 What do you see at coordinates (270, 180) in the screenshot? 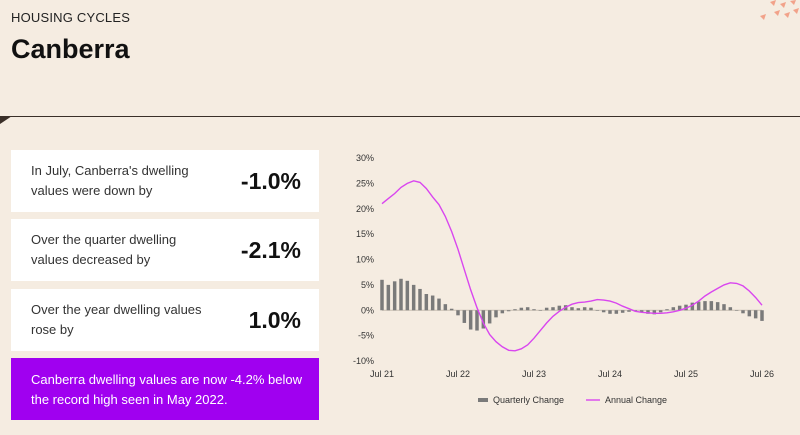
I see `stat-monthly-value: -1.0%` at bounding box center [270, 180].